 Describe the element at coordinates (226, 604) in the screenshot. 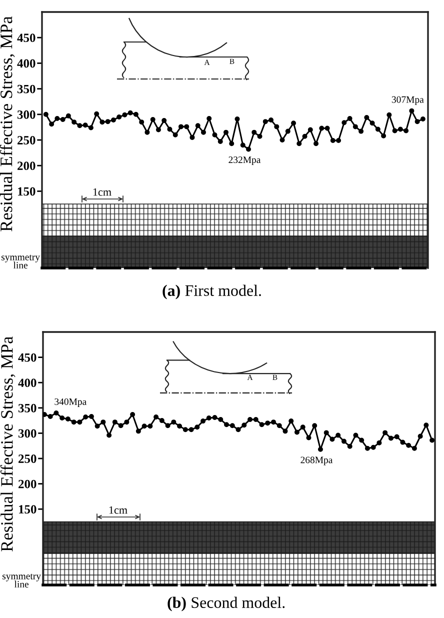

I see `text: (b) Second model.` at that location.